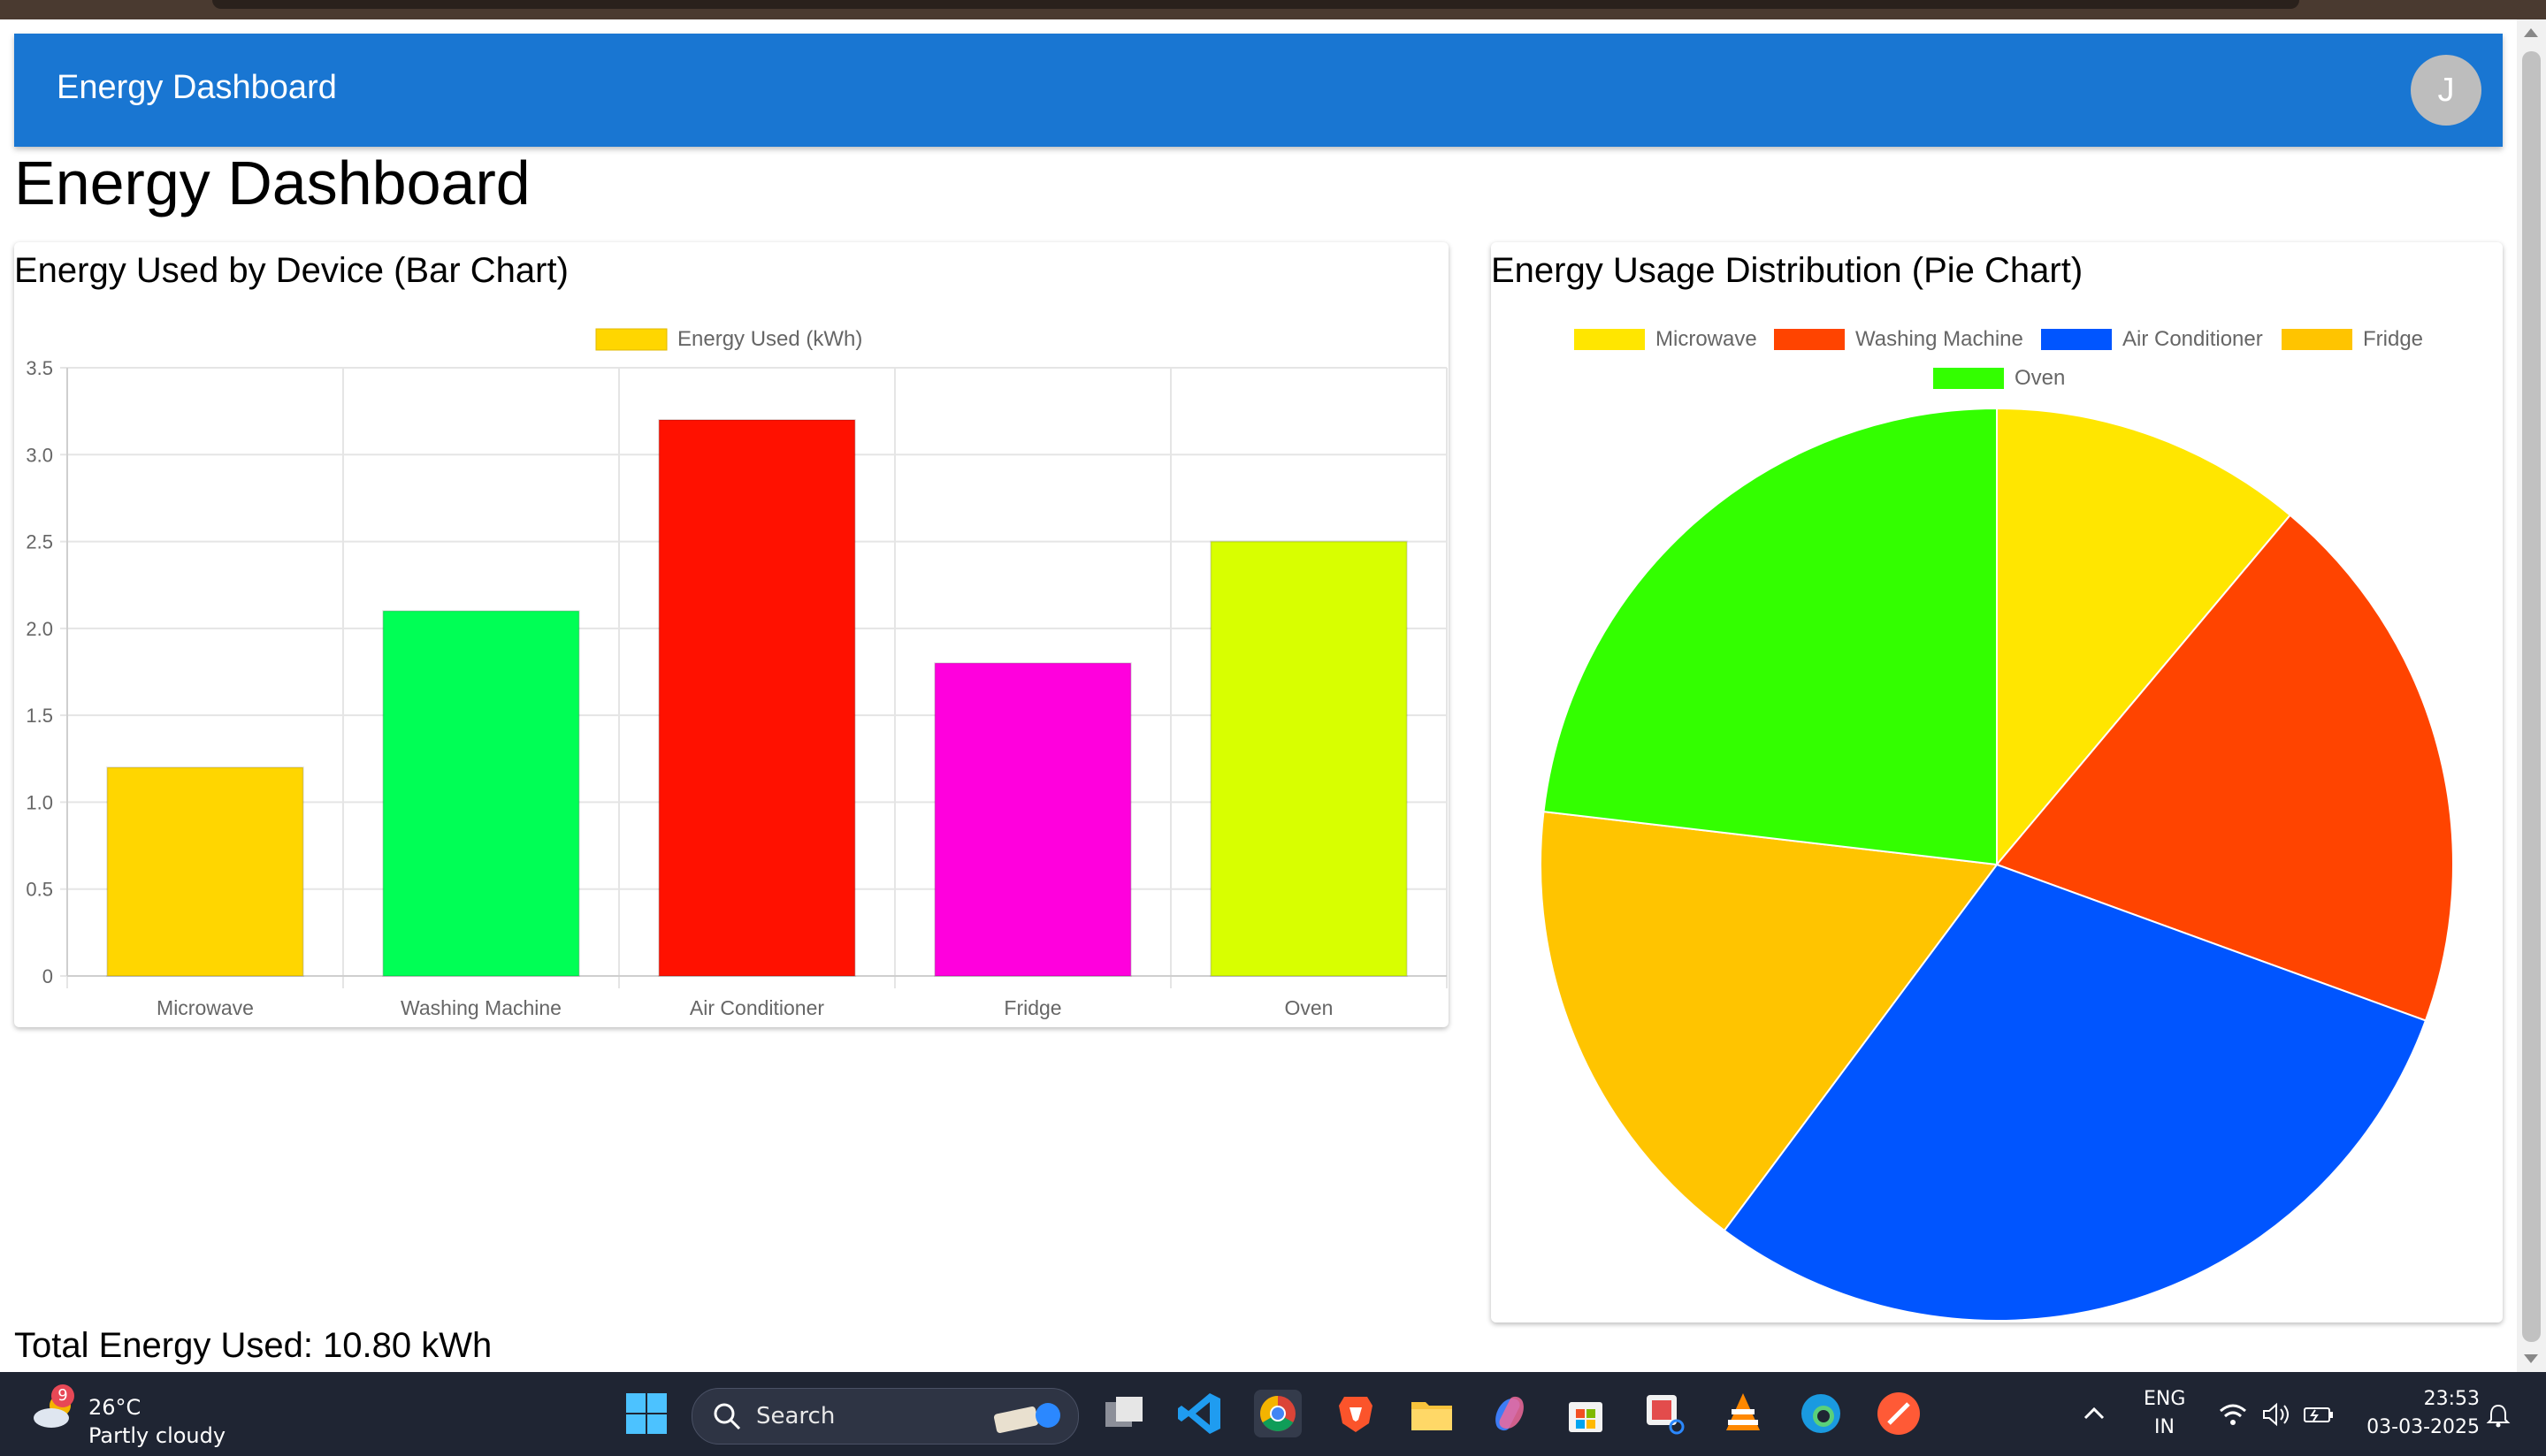  I want to click on bar-washing-machine, so click(481, 793).